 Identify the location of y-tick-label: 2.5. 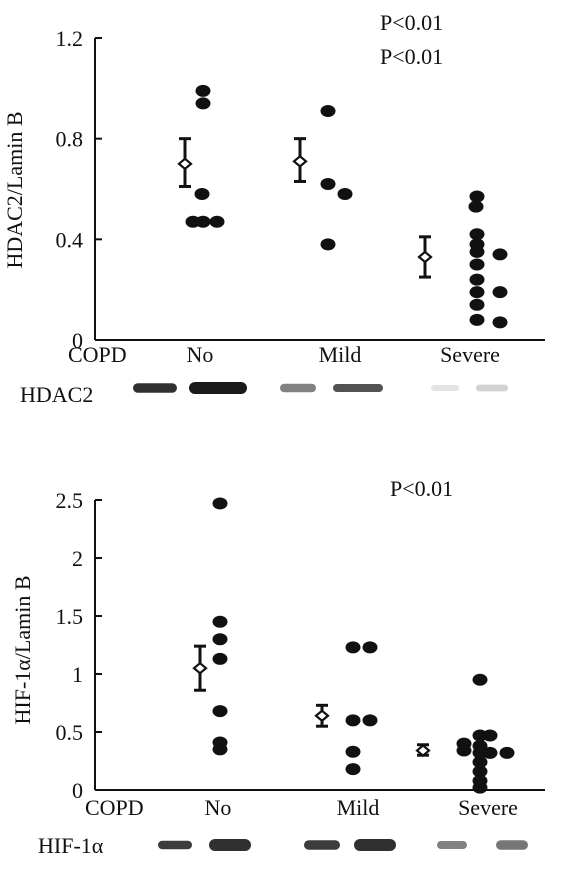
(70, 500).